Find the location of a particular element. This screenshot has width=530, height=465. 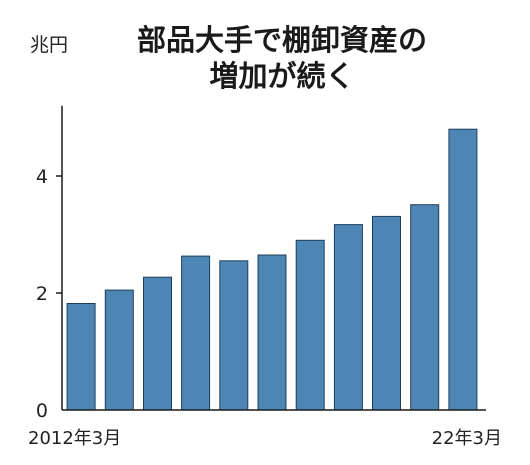

y-axis-ticks: 0 2 4 is located at coordinates (49, 294).